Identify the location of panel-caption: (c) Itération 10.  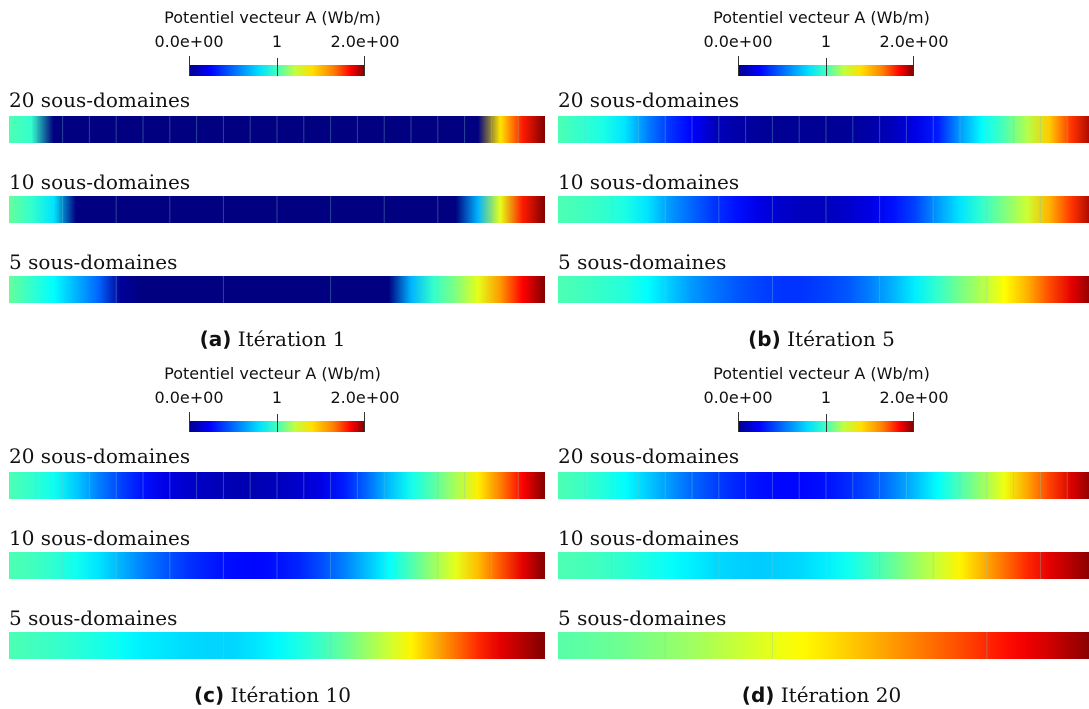
(272, 695).